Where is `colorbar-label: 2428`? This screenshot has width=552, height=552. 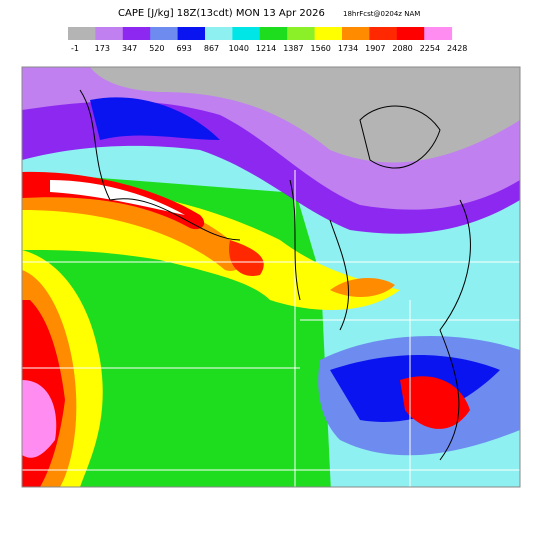
colorbar-label: 2428 is located at coordinates (457, 48).